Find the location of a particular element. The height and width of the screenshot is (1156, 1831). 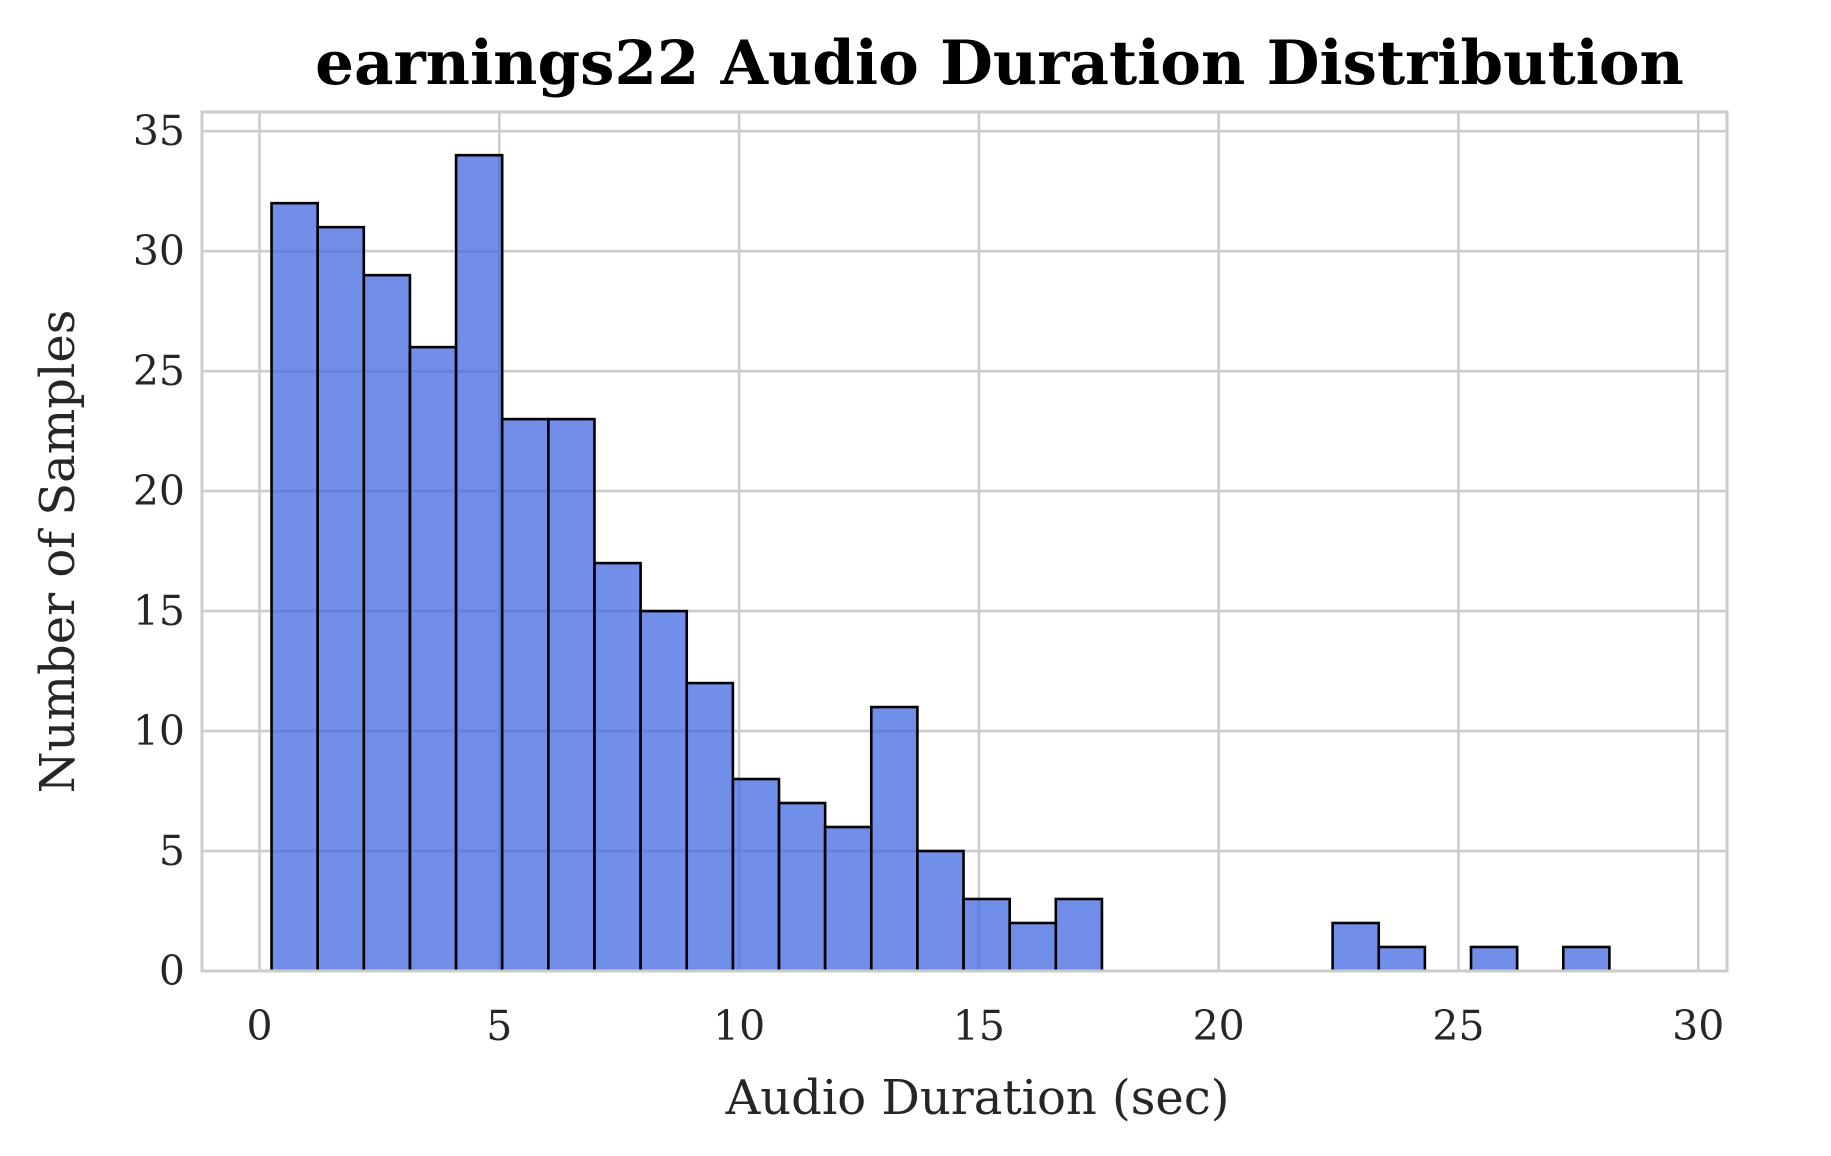

y-tick-label: 30 is located at coordinates (159, 251).